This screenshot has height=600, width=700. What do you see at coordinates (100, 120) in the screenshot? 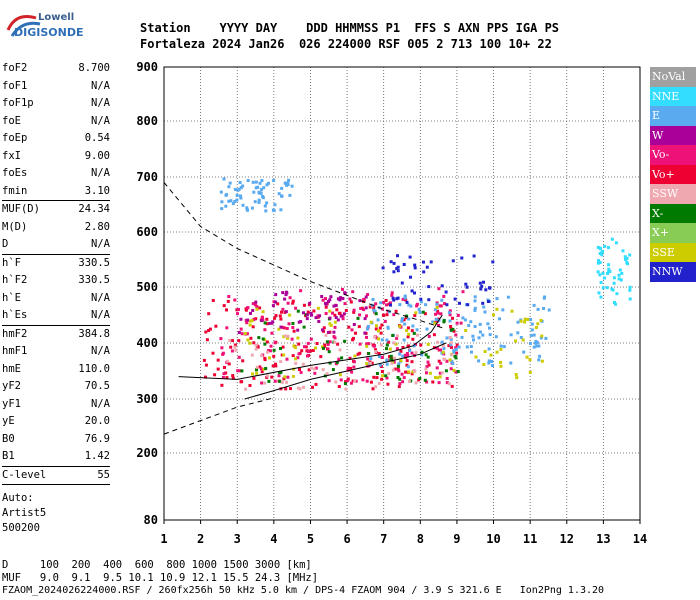
I see `parameter-value: N/A` at bounding box center [100, 120].